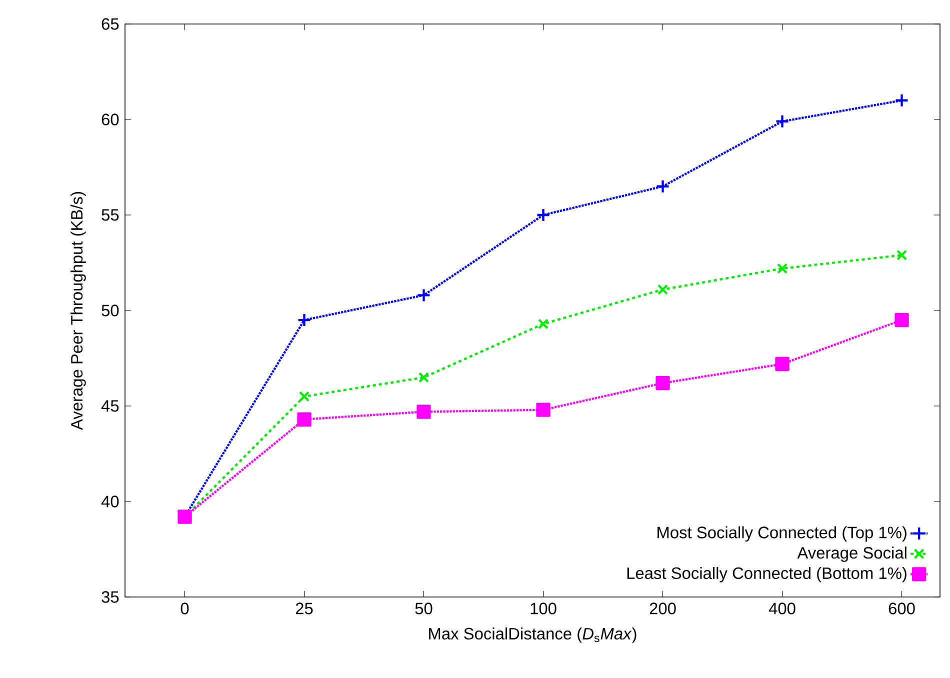 Image resolution: width=950 pixels, height=678 pixels. I want to click on x-tick-label: 400, so click(782, 608).